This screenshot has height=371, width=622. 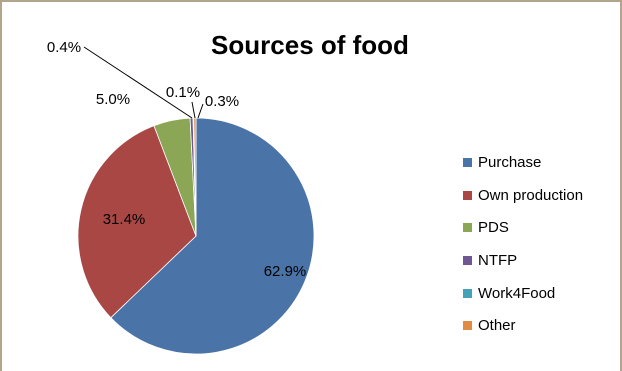 What do you see at coordinates (523, 260) in the screenshot?
I see `legend-item-ntfp: NTFP` at bounding box center [523, 260].